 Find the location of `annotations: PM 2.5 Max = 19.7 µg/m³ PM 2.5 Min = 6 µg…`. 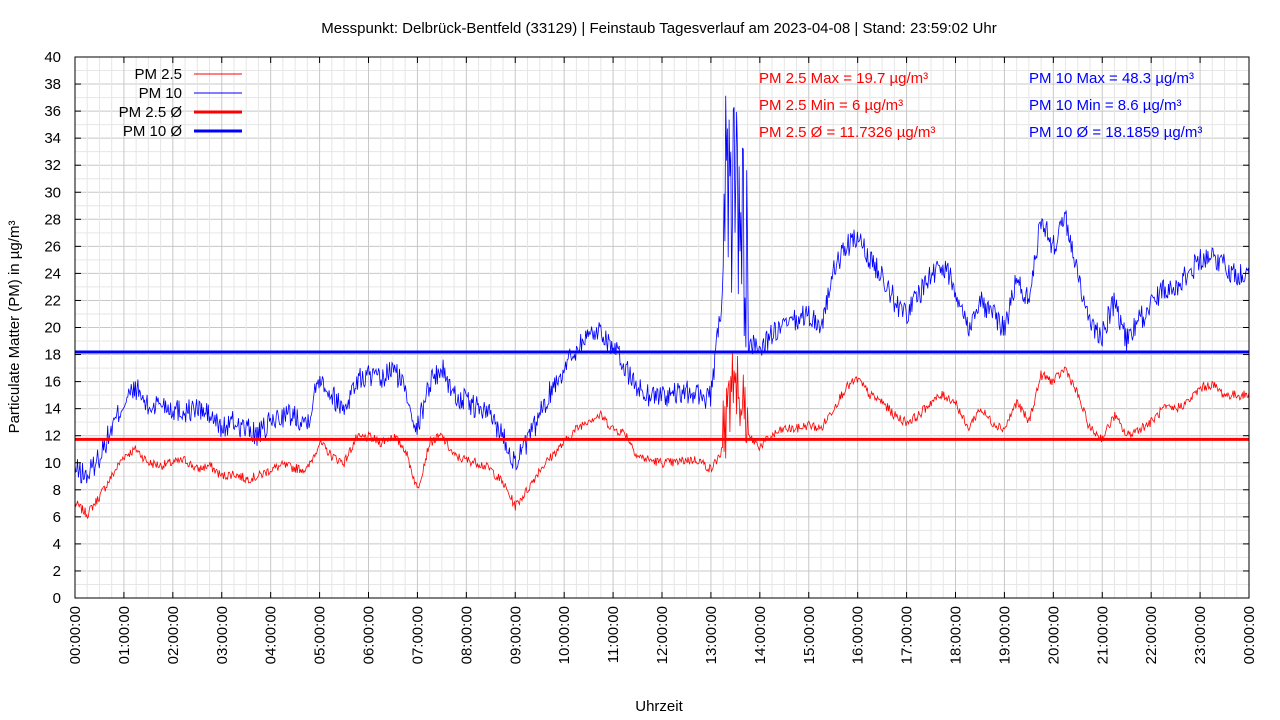

annotations: PM 2.5 Max = 19.7 µg/m³ PM 2.5 Min = 6 µg… is located at coordinates (980, 105).